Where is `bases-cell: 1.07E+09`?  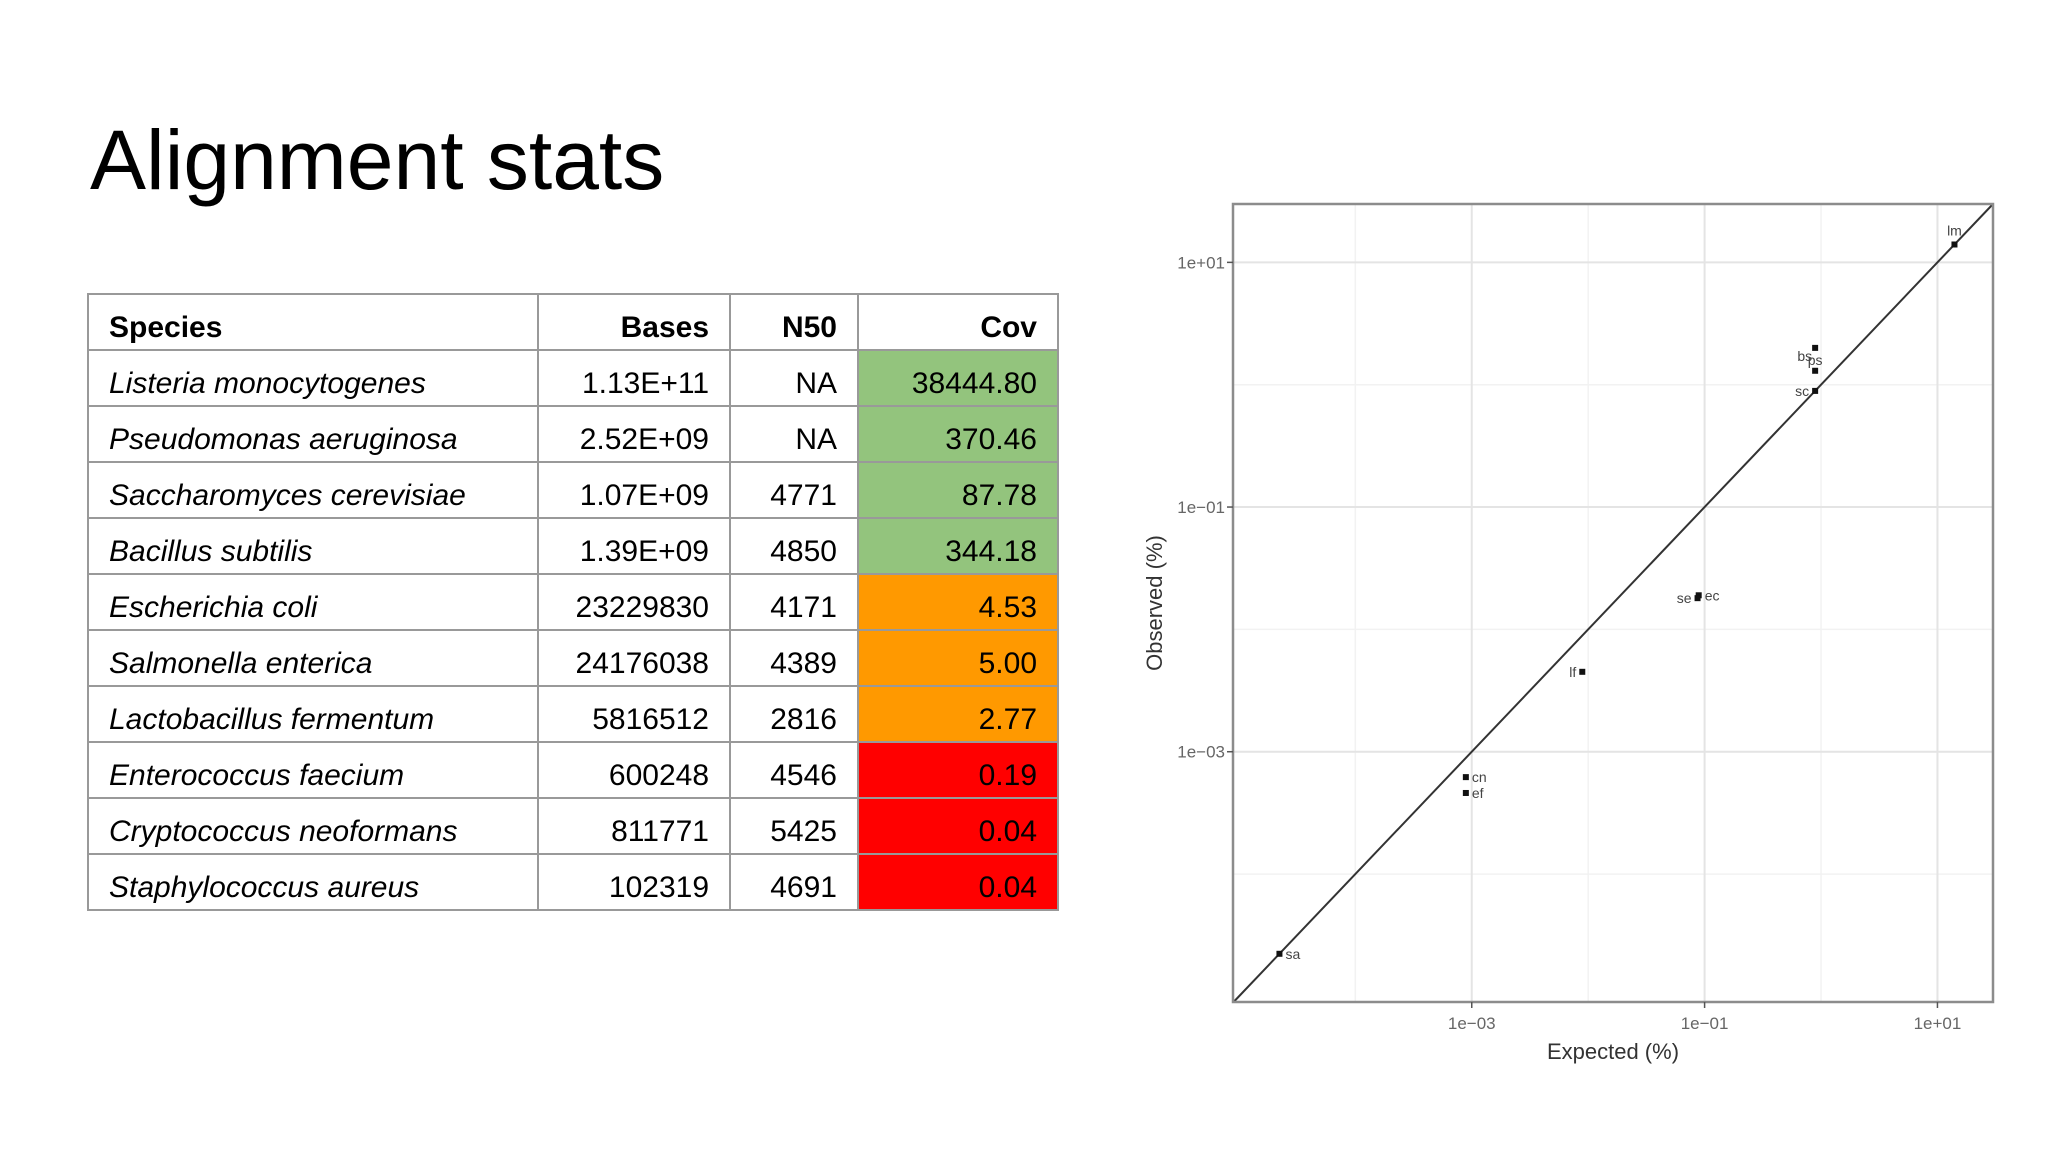 bases-cell: 1.07E+09 is located at coordinates (634, 490).